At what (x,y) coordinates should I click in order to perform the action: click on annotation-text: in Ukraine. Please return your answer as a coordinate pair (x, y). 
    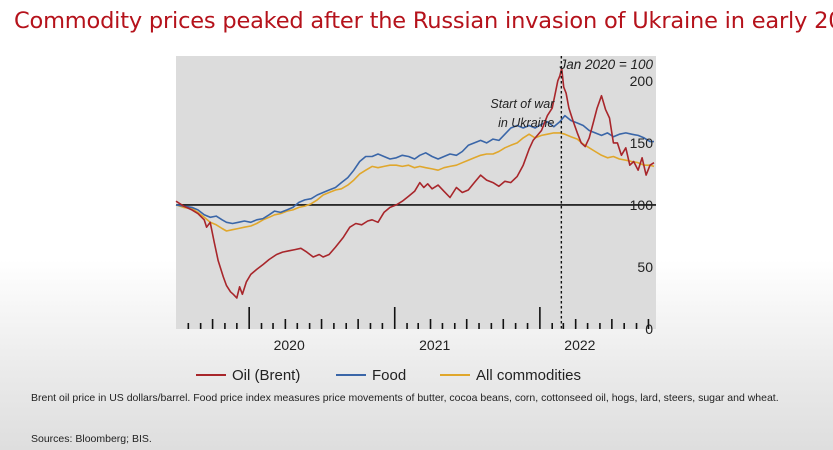
    Looking at the image, I should click on (526, 123).